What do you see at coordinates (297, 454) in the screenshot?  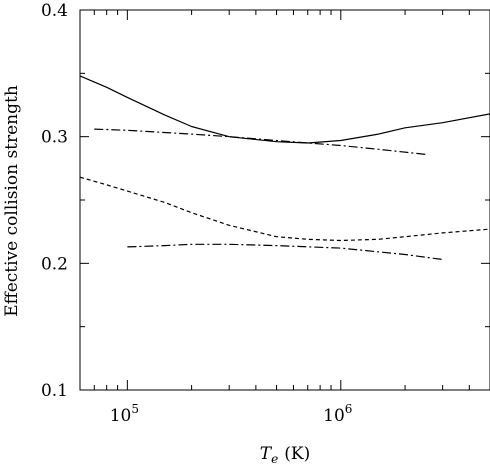 I see `x-axis-title-unit: (K)` at bounding box center [297, 454].